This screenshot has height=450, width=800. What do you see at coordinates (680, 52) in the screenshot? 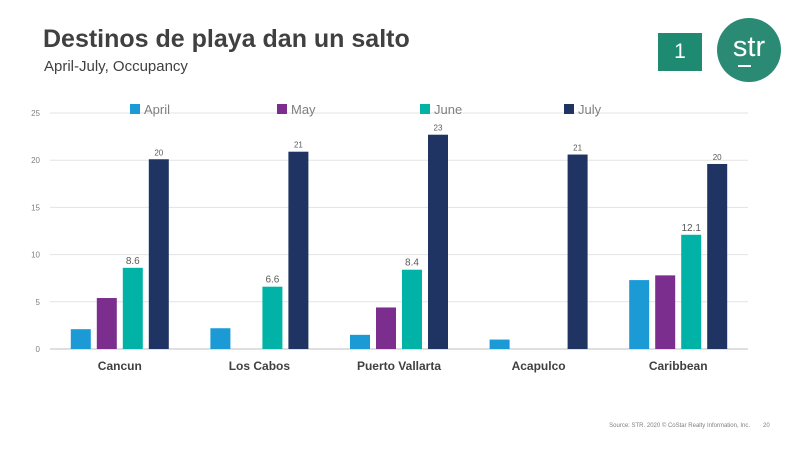
I see `section-number-badge: 1` at bounding box center [680, 52].